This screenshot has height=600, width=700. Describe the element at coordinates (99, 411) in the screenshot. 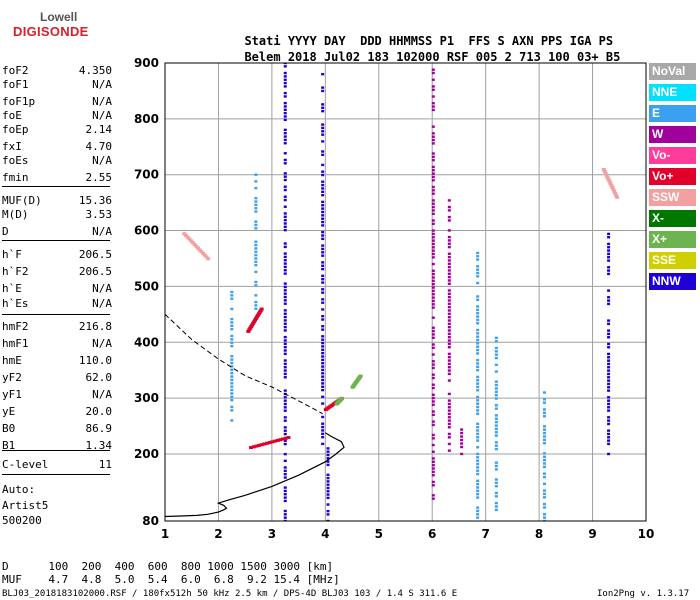

I see `param-value: 20.0` at that location.